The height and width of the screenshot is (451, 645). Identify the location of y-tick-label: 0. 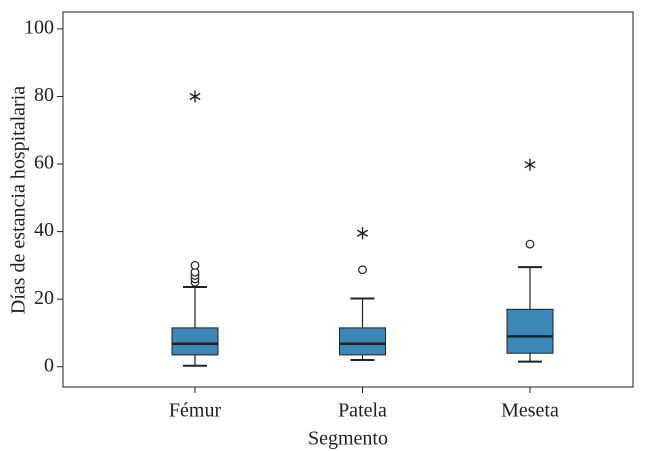
(49, 365).